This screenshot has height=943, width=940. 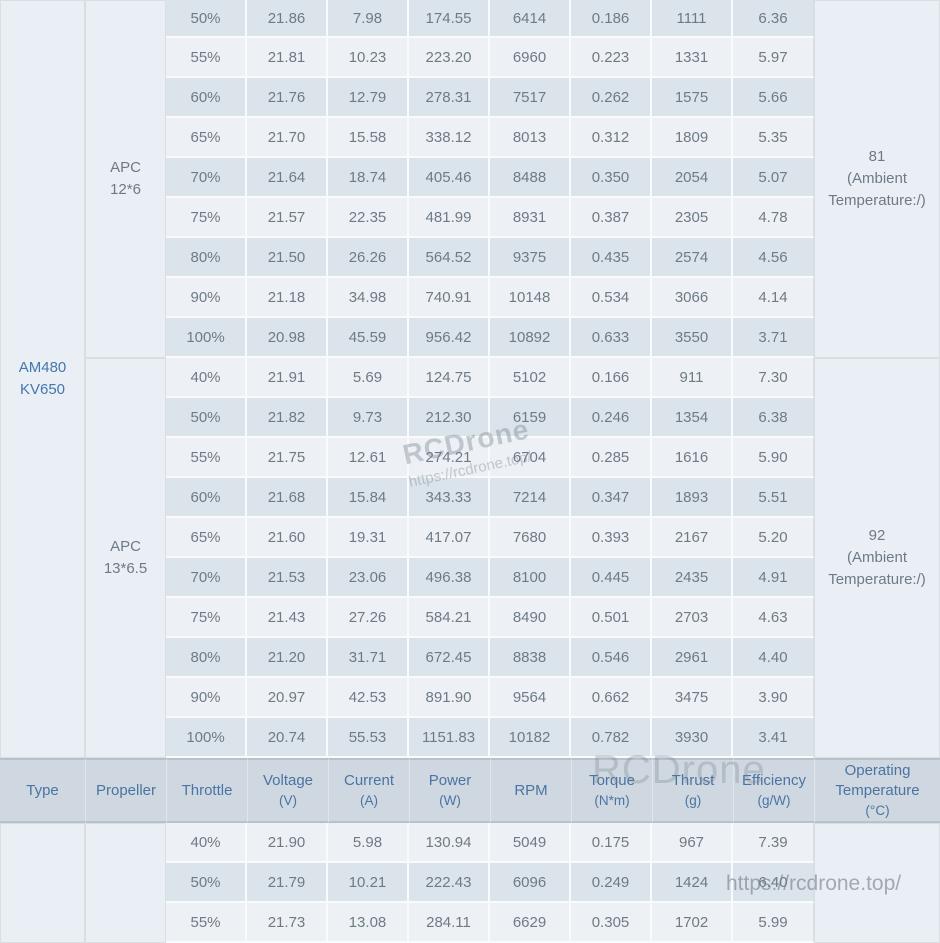 What do you see at coordinates (530, 658) in the screenshot?
I see `cell-rpm: 8838` at bounding box center [530, 658].